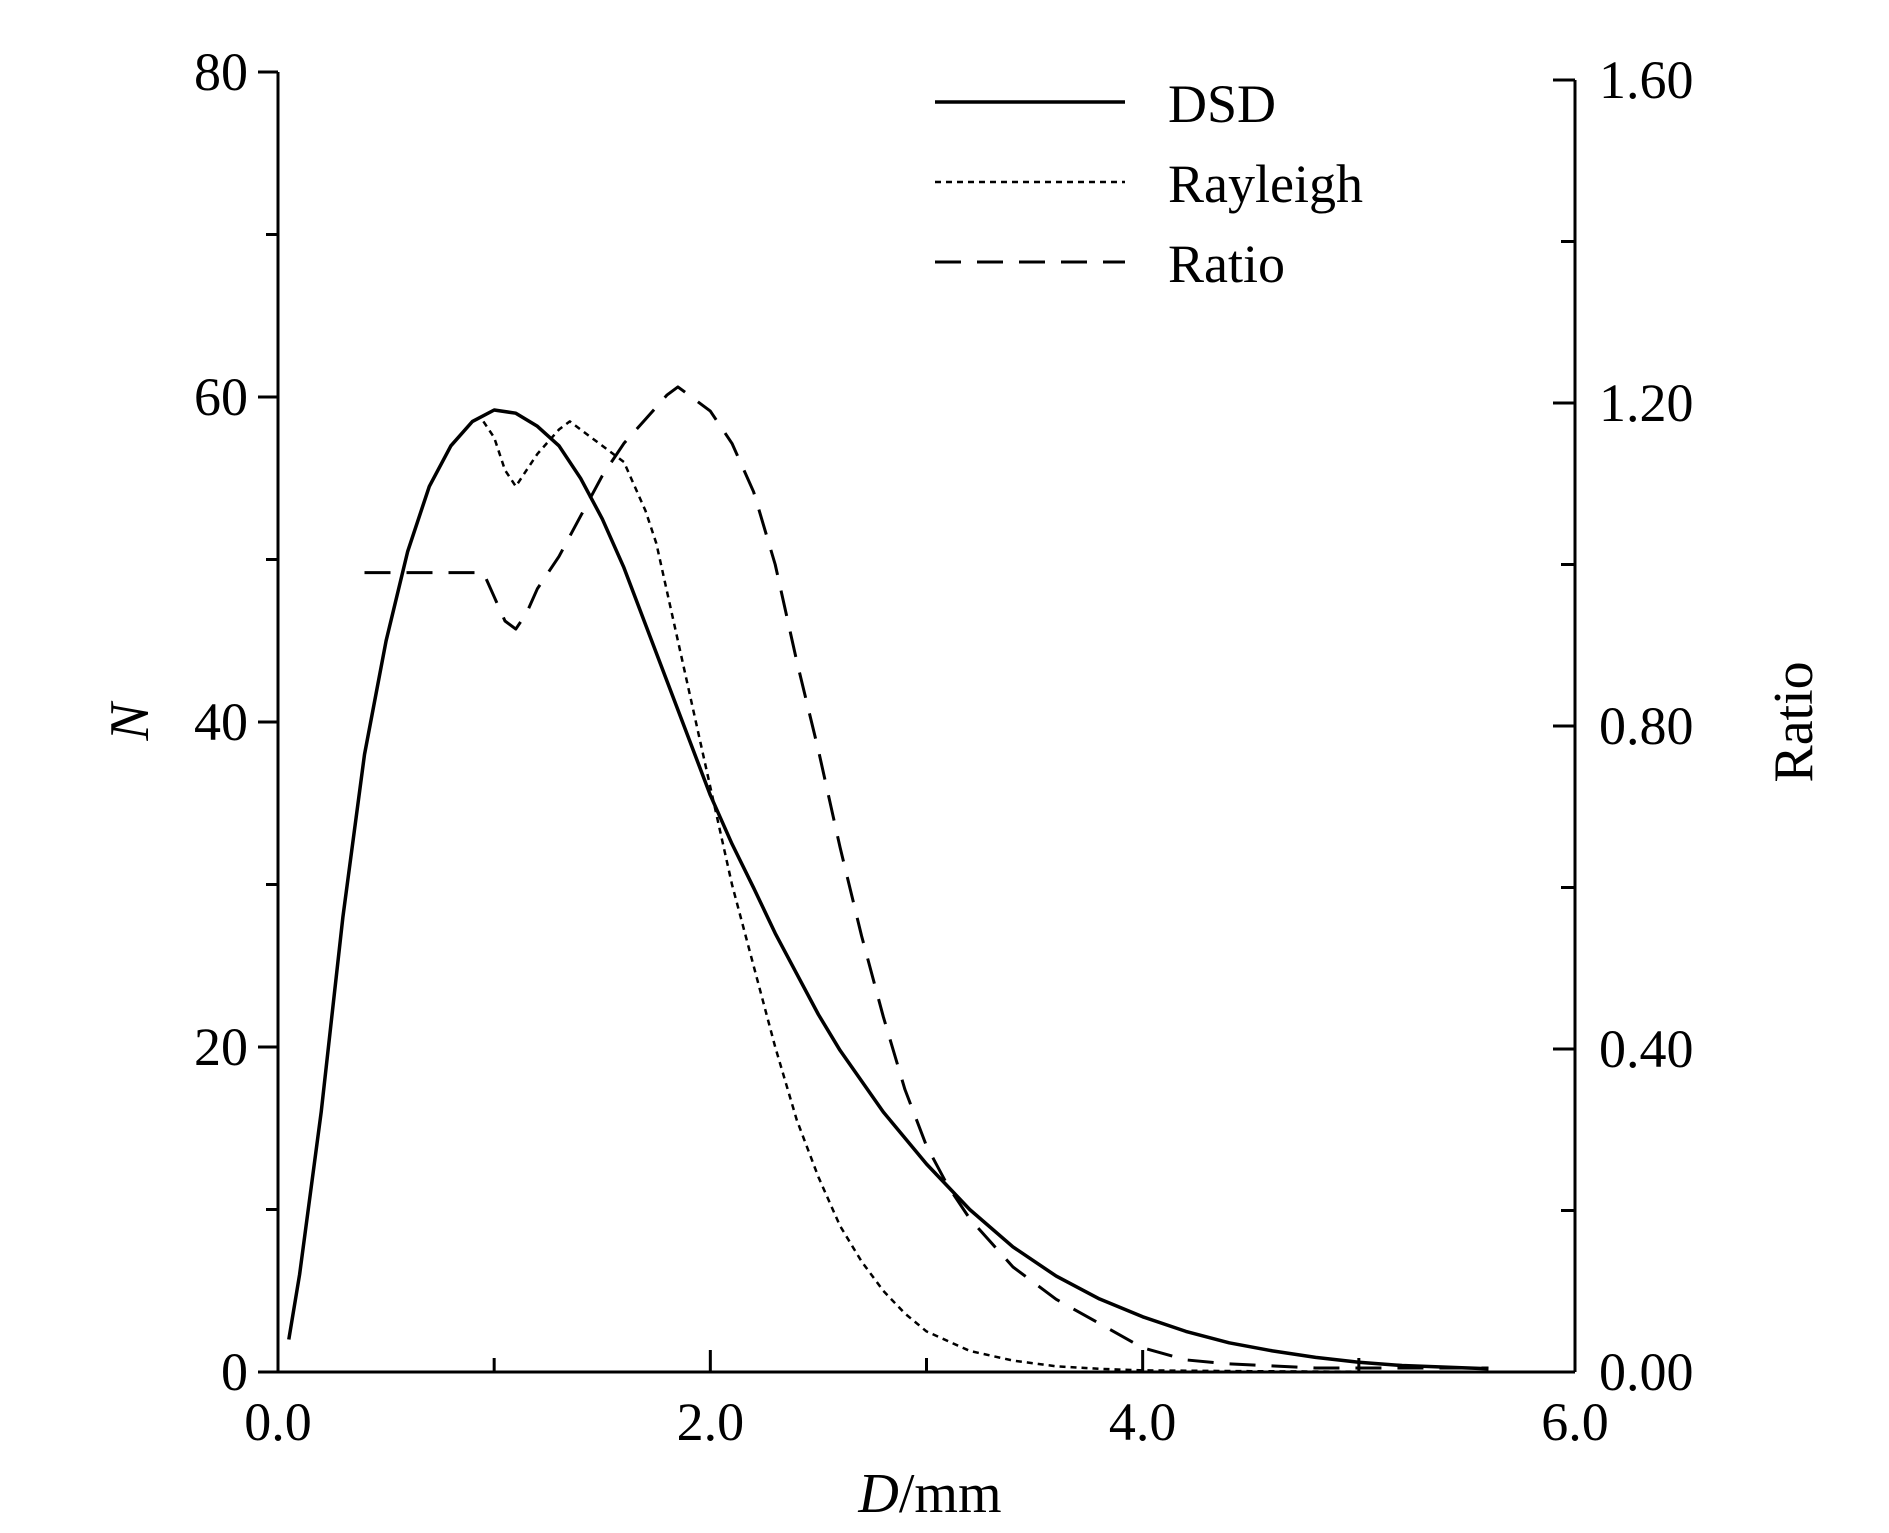 This screenshot has height=1533, width=1889. I want to click on y2-tick-label: 0.80, so click(1646, 726).